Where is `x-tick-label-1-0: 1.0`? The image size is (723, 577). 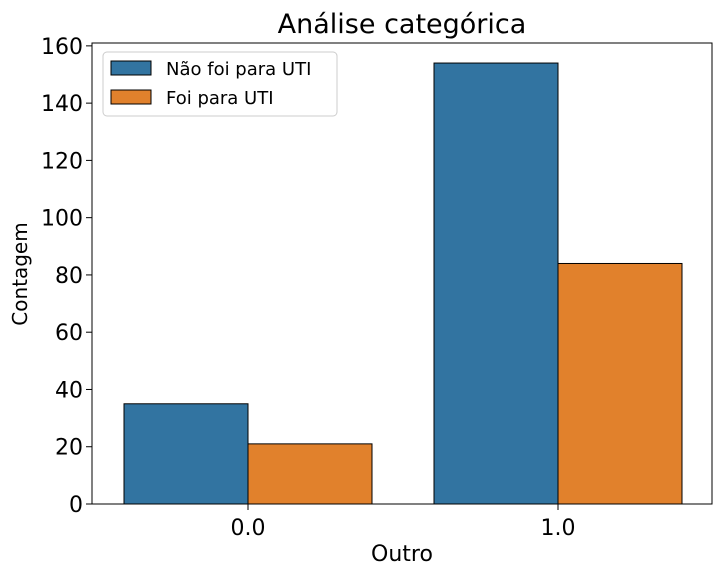 x-tick-label-1-0: 1.0 is located at coordinates (558, 528).